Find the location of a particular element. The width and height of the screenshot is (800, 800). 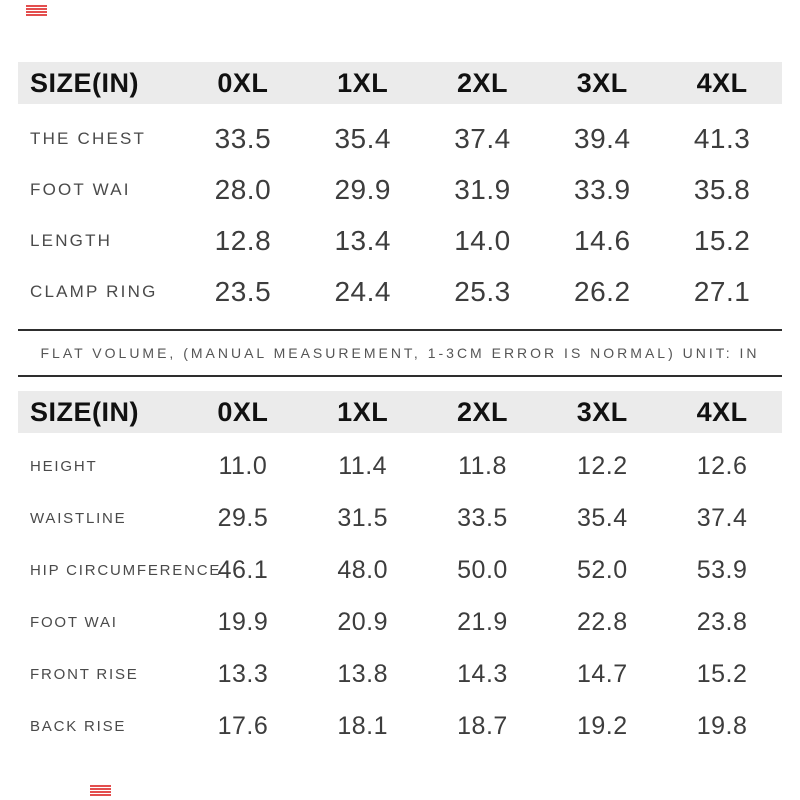

cell-value: 14.6 is located at coordinates (602, 240).